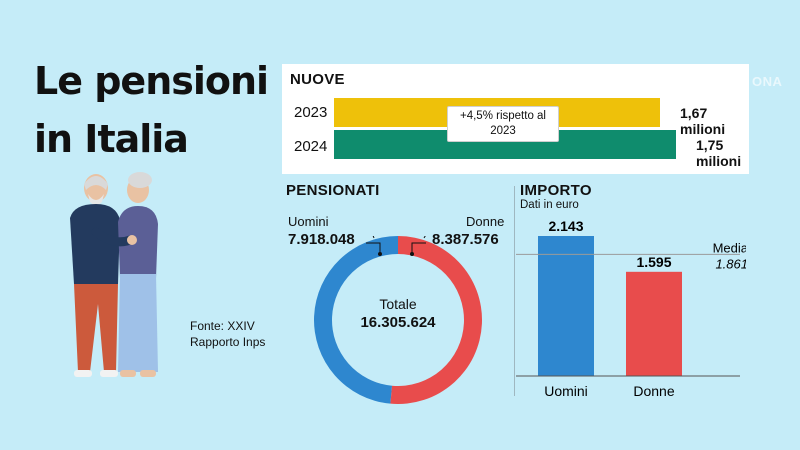 The width and height of the screenshot is (800, 450). I want to click on pensionati-title: PENSIONATI, so click(333, 190).